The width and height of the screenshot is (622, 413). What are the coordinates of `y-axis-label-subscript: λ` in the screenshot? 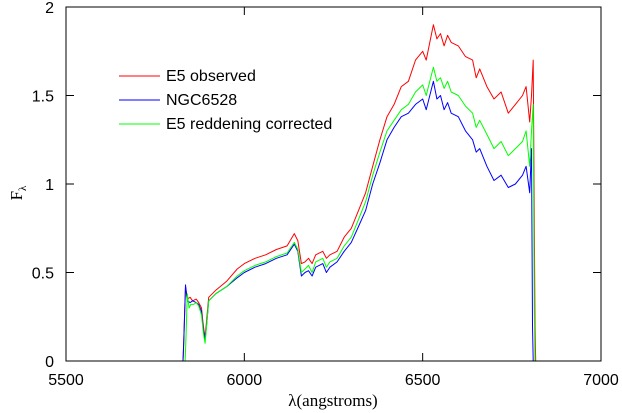 It's located at (23, 188).